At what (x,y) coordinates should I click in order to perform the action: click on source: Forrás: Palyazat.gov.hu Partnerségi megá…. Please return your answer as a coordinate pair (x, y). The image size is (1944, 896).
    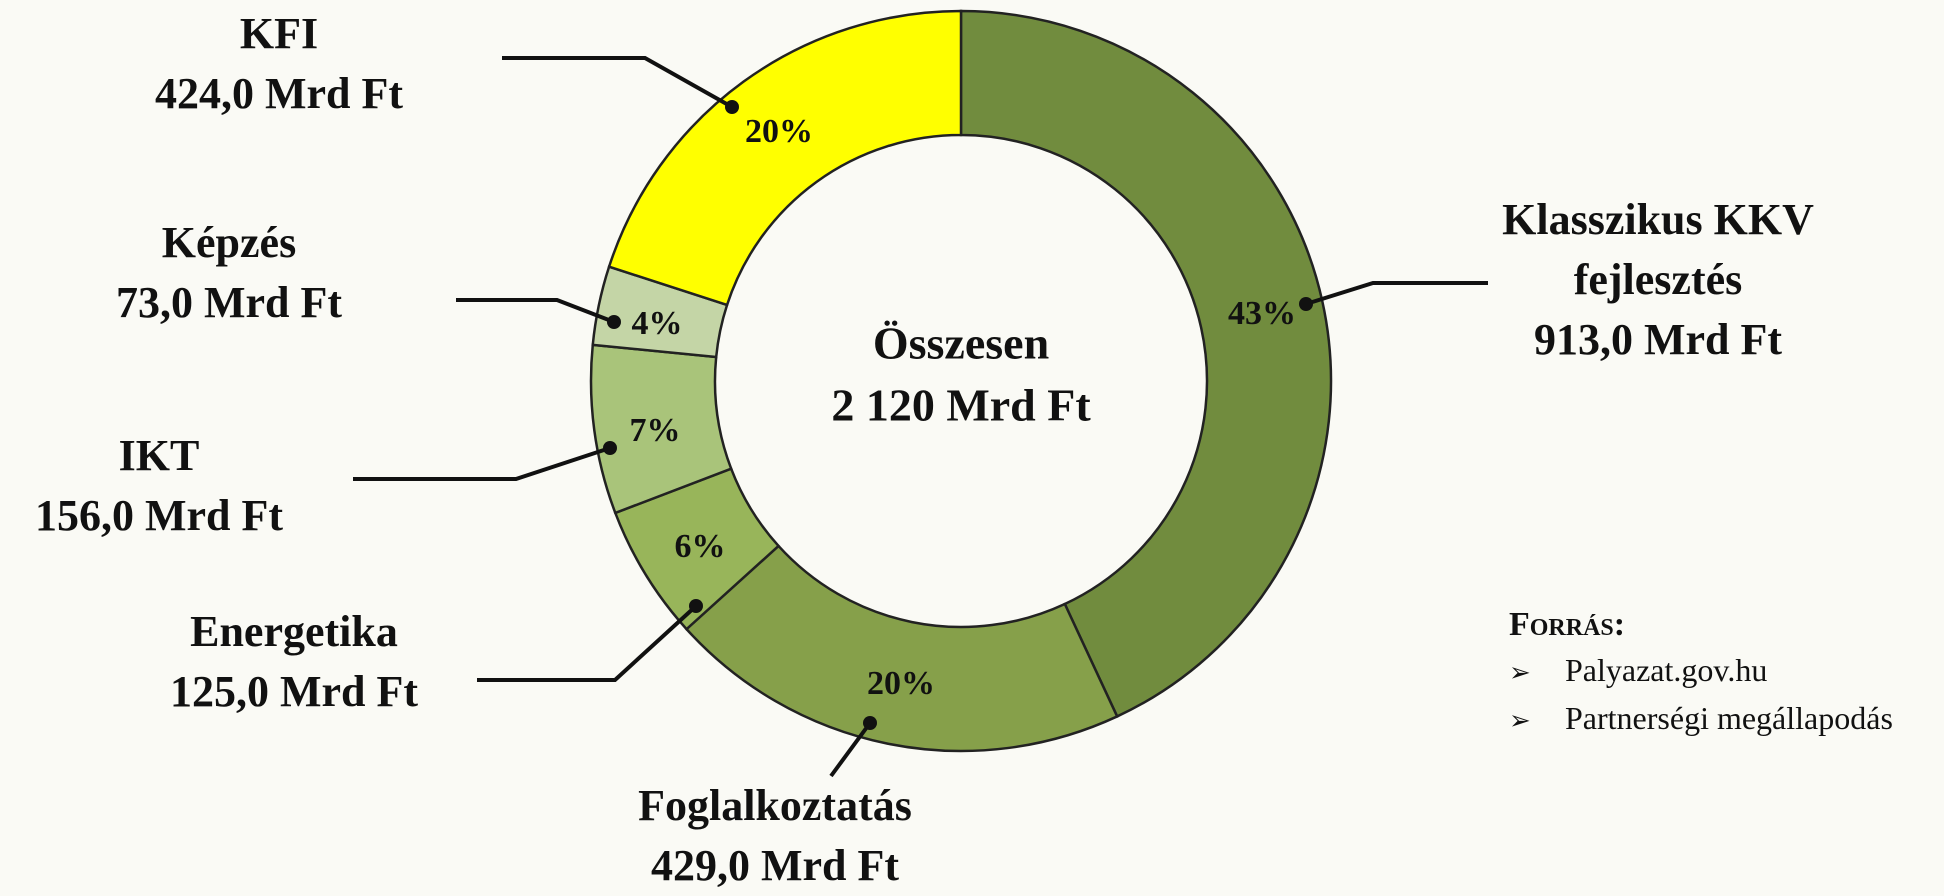
    Looking at the image, I should click on (1701, 675).